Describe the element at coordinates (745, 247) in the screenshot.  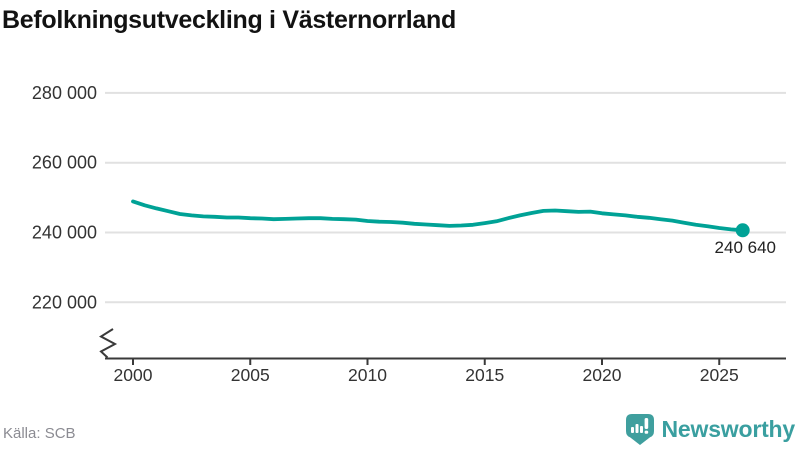
I see `last-value-label: 240 640` at that location.